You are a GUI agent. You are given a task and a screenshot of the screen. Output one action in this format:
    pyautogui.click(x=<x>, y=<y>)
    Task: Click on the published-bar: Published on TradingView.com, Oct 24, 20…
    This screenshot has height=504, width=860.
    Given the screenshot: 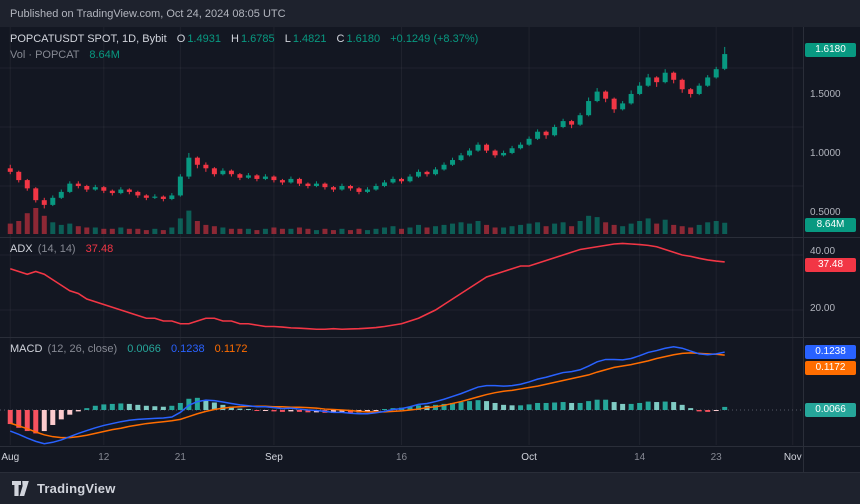 What is the action you would take?
    pyautogui.click(x=430, y=13)
    